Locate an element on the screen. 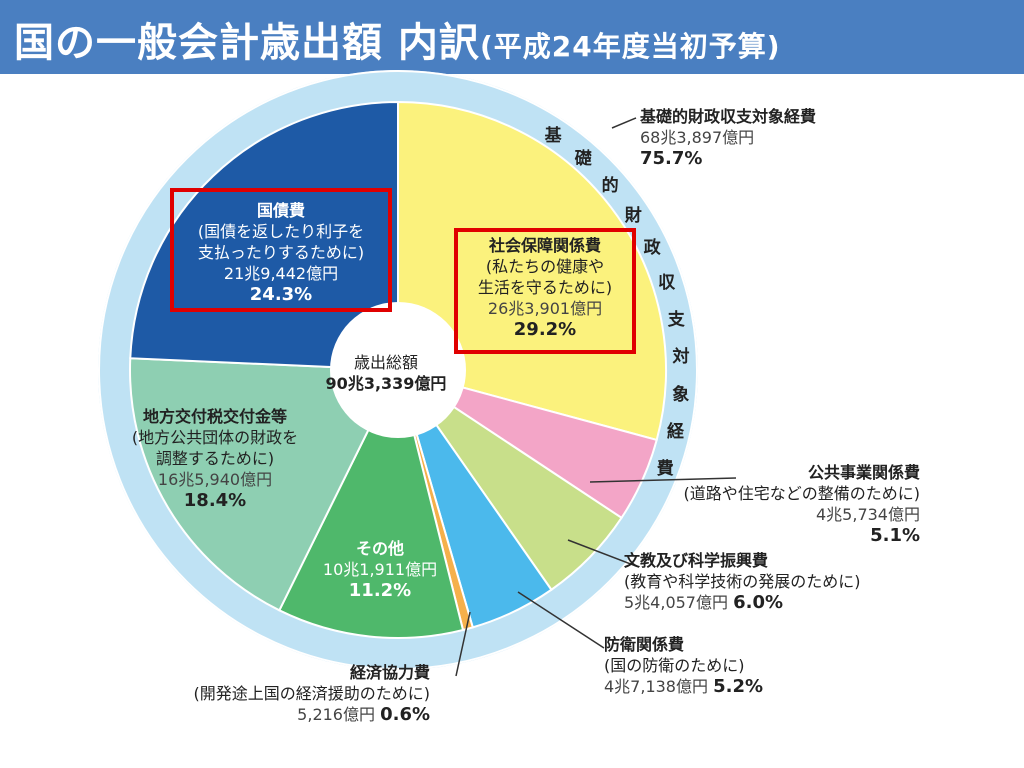 Image resolution: width=1024 pixels, height=768 pixels. highlight-box-debt is located at coordinates (281, 250).